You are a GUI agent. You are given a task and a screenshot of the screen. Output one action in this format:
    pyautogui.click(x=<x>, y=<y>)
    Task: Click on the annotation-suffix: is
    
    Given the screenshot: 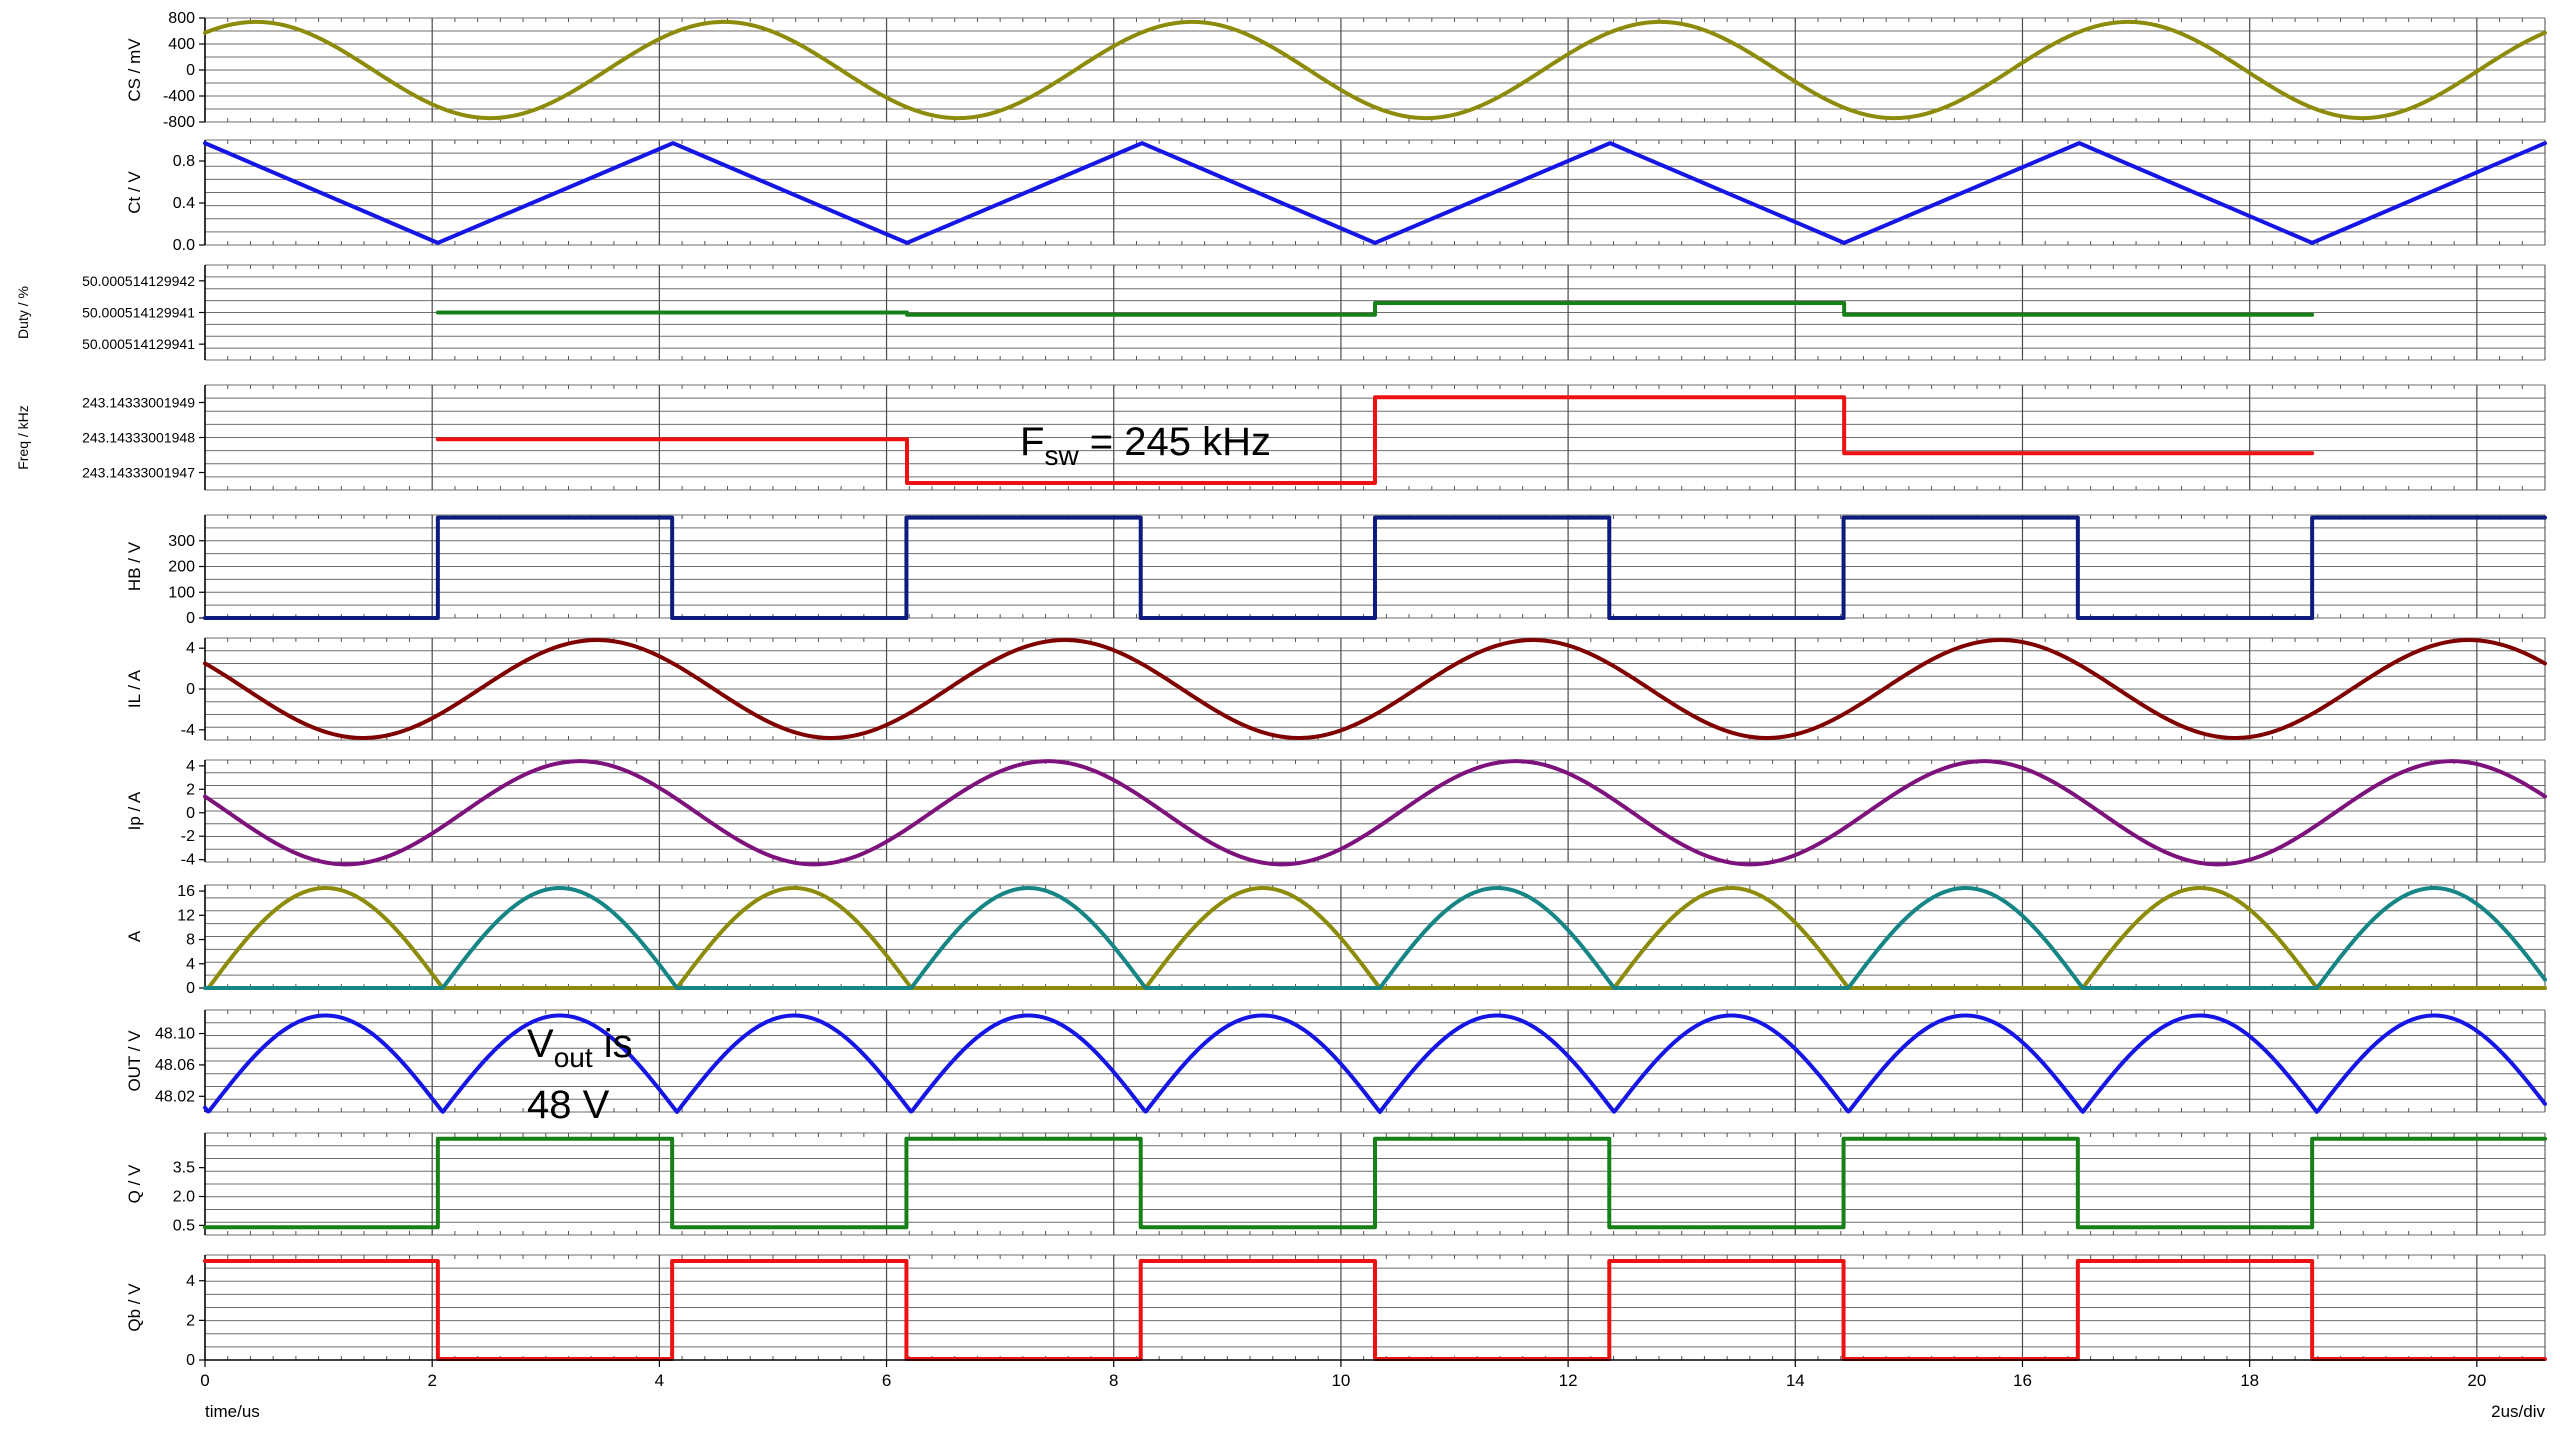 What is the action you would take?
    pyautogui.click(x=613, y=1044)
    